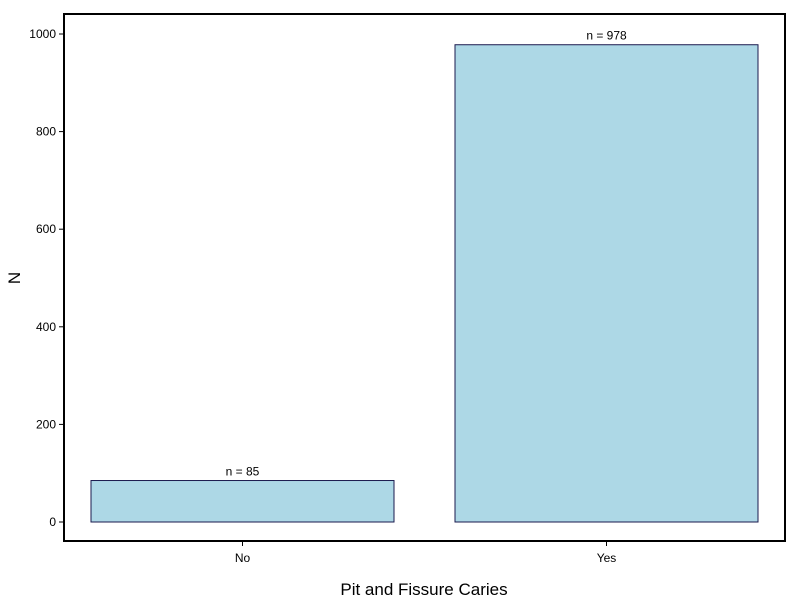  Describe the element at coordinates (46, 132) in the screenshot. I see `y-tick-label: 800` at that location.